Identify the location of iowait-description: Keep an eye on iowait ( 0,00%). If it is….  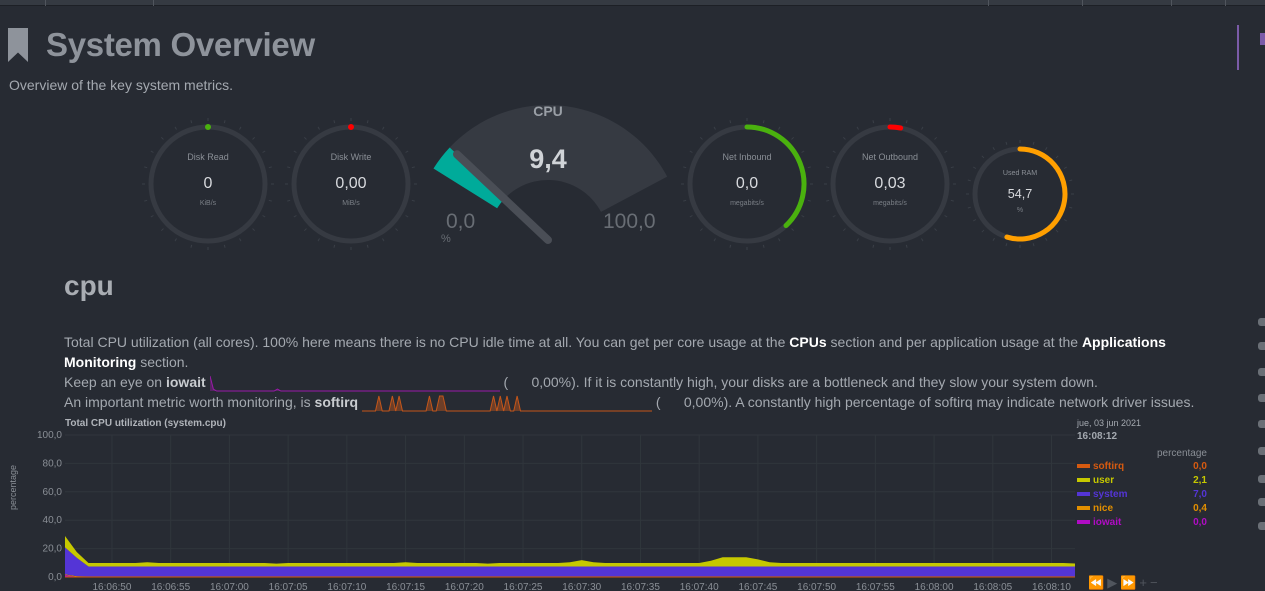
(581, 382).